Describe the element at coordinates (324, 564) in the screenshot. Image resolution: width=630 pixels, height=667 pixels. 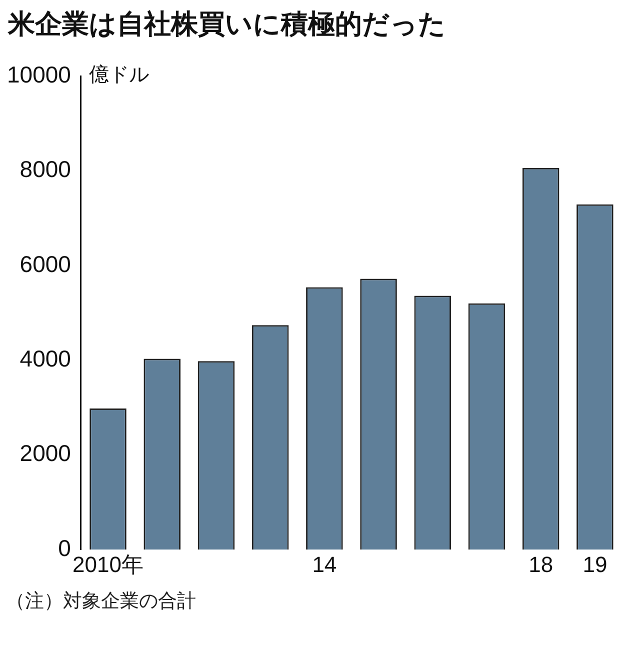
I see `x-tick-label: 14` at that location.